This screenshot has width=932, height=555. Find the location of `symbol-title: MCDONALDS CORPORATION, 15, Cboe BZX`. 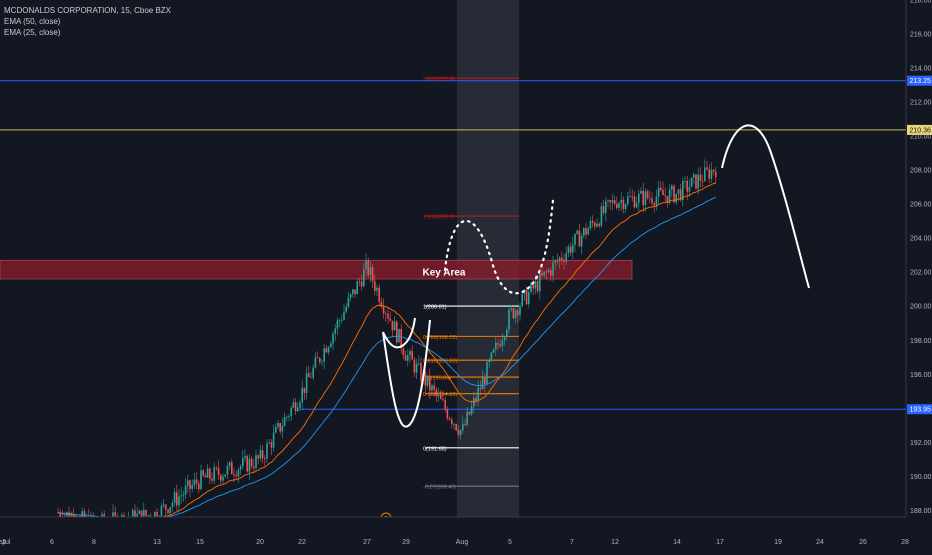

symbol-title: MCDONALDS CORPORATION, 15, Cboe BZX is located at coordinates (87, 10).